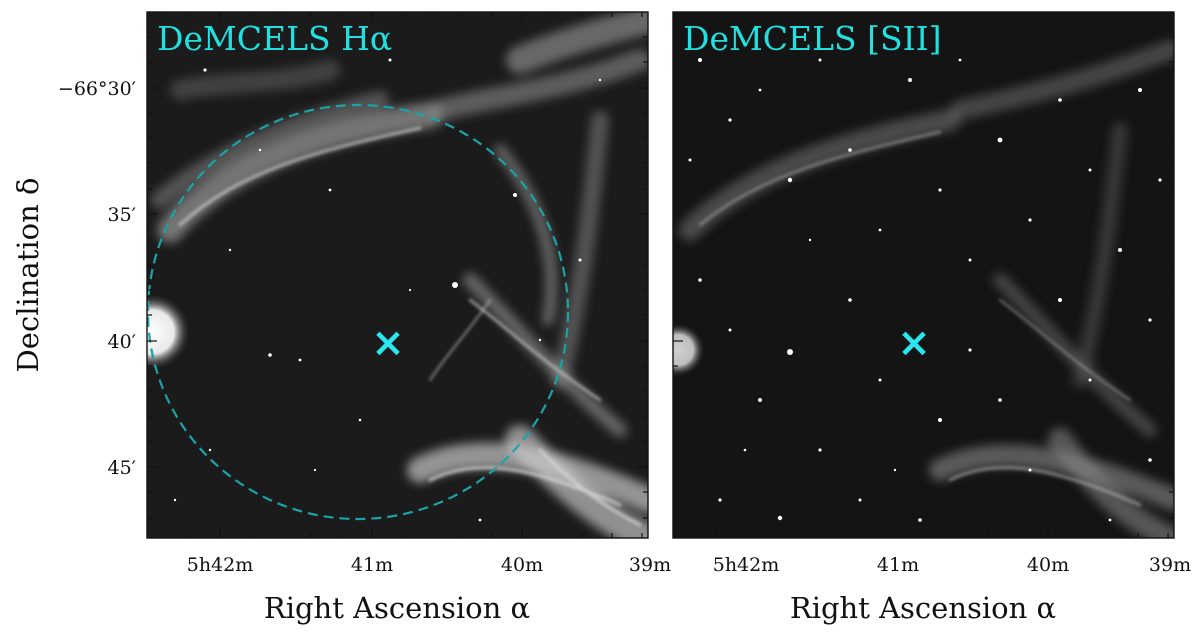 The width and height of the screenshot is (1200, 633). I want to click on halpha-panel-label: DeMCELS Hα, so click(274, 38).